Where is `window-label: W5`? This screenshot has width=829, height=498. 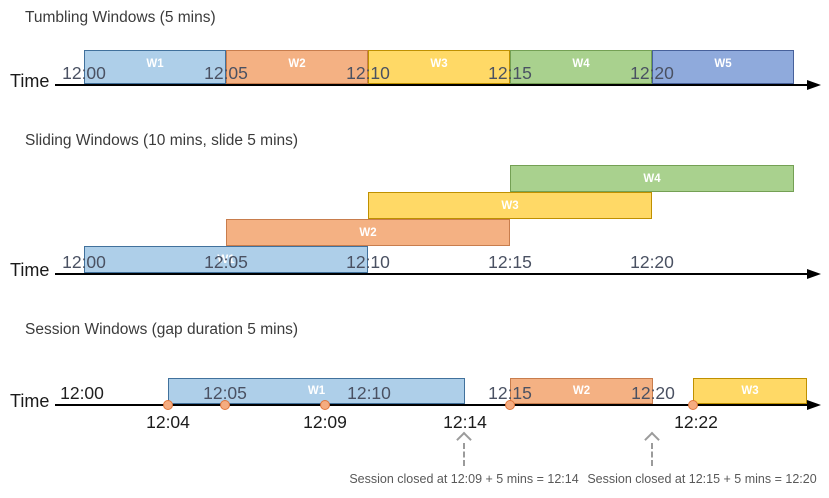
window-label: W5 is located at coordinates (723, 64).